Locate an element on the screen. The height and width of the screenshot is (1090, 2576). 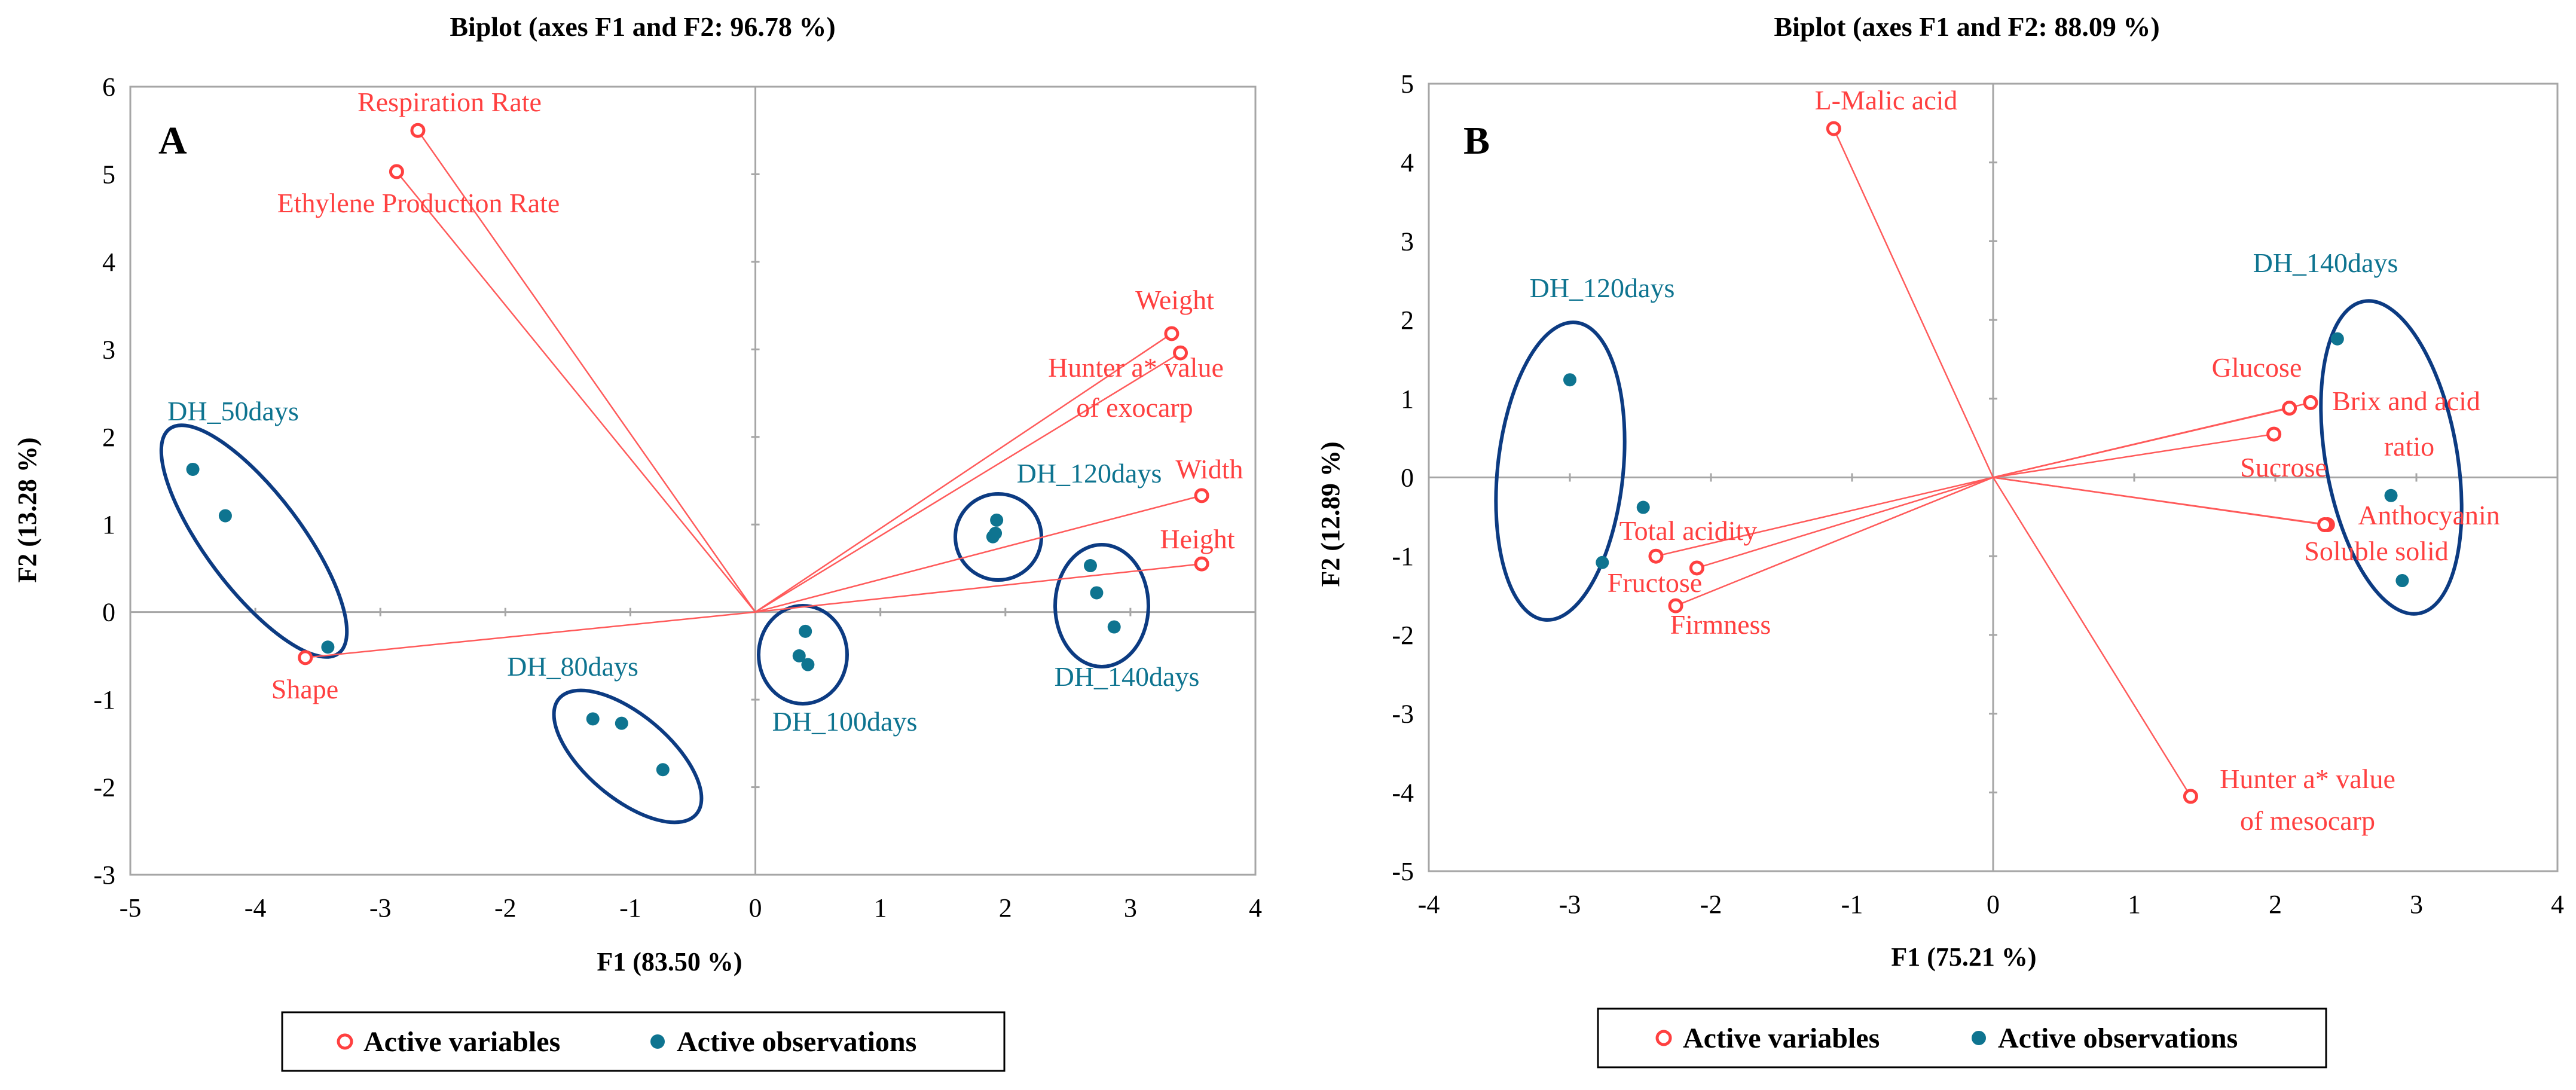
title: Biplot (axes F1 and F2: 96.78 %) is located at coordinates (642, 26).